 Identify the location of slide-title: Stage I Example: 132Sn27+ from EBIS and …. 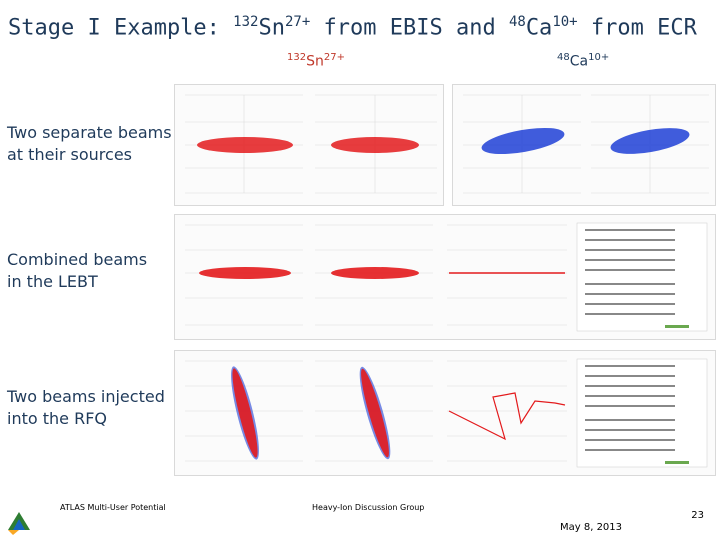
(352, 27).